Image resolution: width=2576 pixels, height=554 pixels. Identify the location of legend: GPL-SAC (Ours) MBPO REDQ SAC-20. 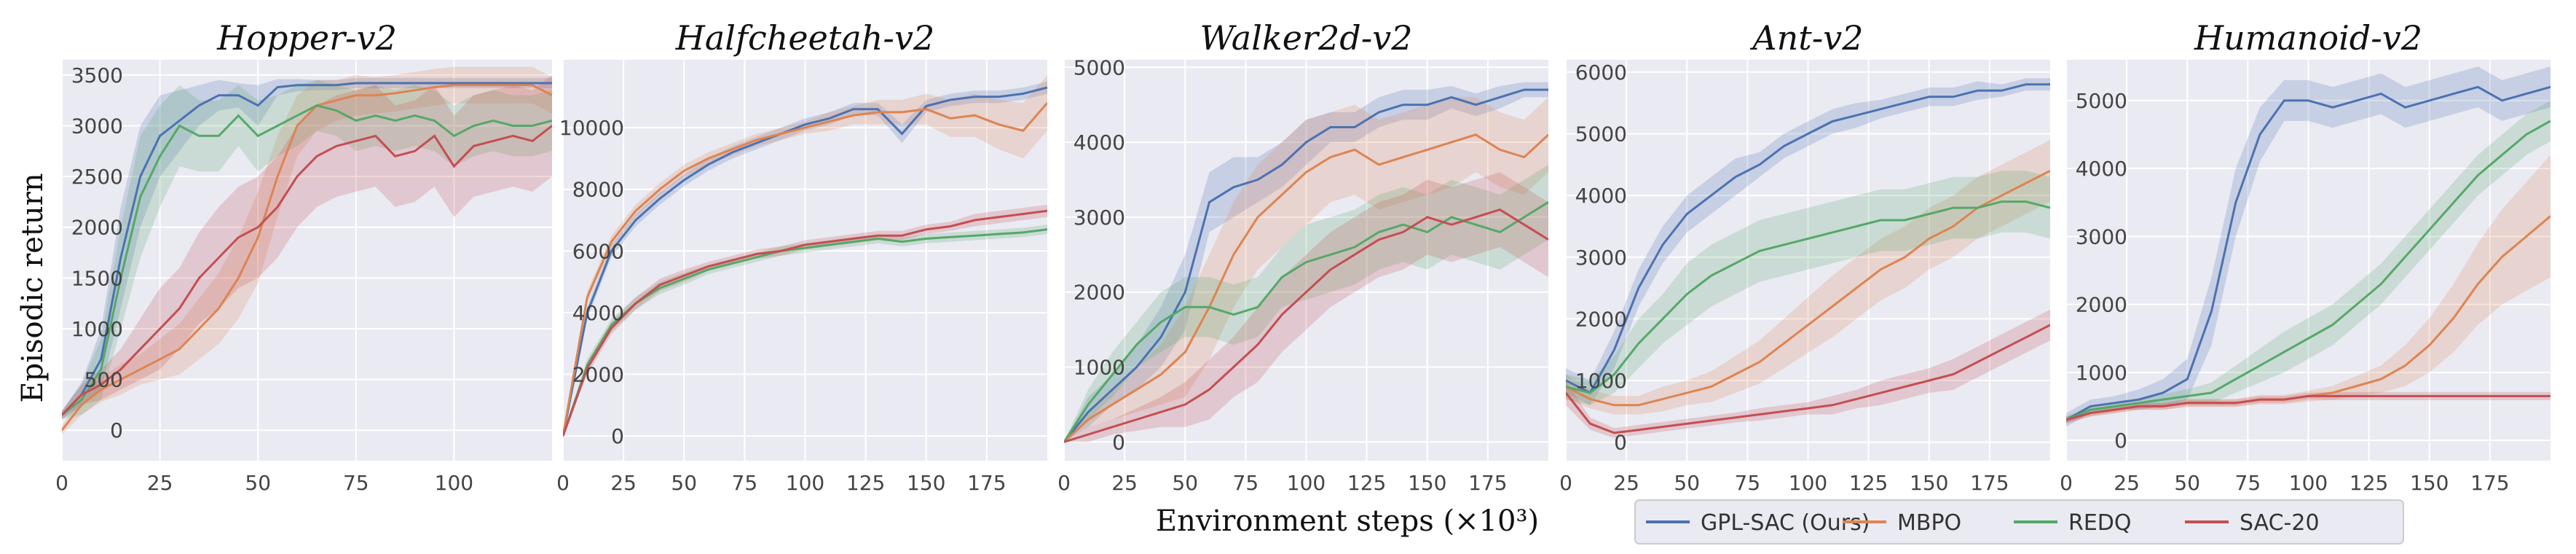
(2019, 522).